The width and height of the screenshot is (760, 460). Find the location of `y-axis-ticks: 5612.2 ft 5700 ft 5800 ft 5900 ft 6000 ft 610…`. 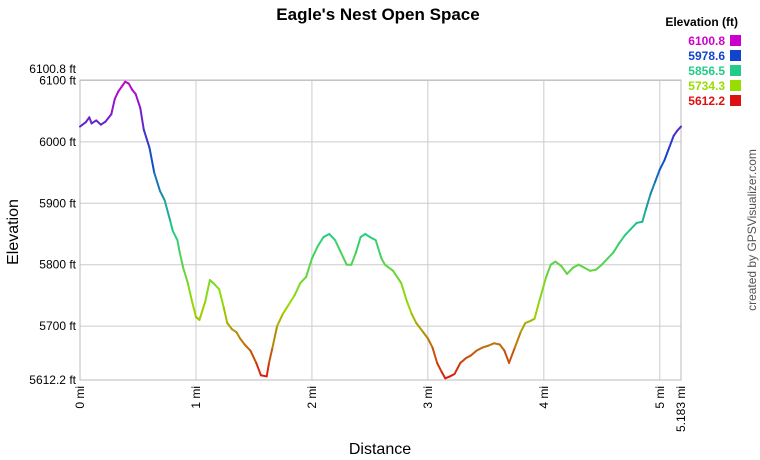

y-axis-ticks: 5612.2 ft 5700 ft 5800 ft 5900 ft 6000 ft 610… is located at coordinates (52, 224).